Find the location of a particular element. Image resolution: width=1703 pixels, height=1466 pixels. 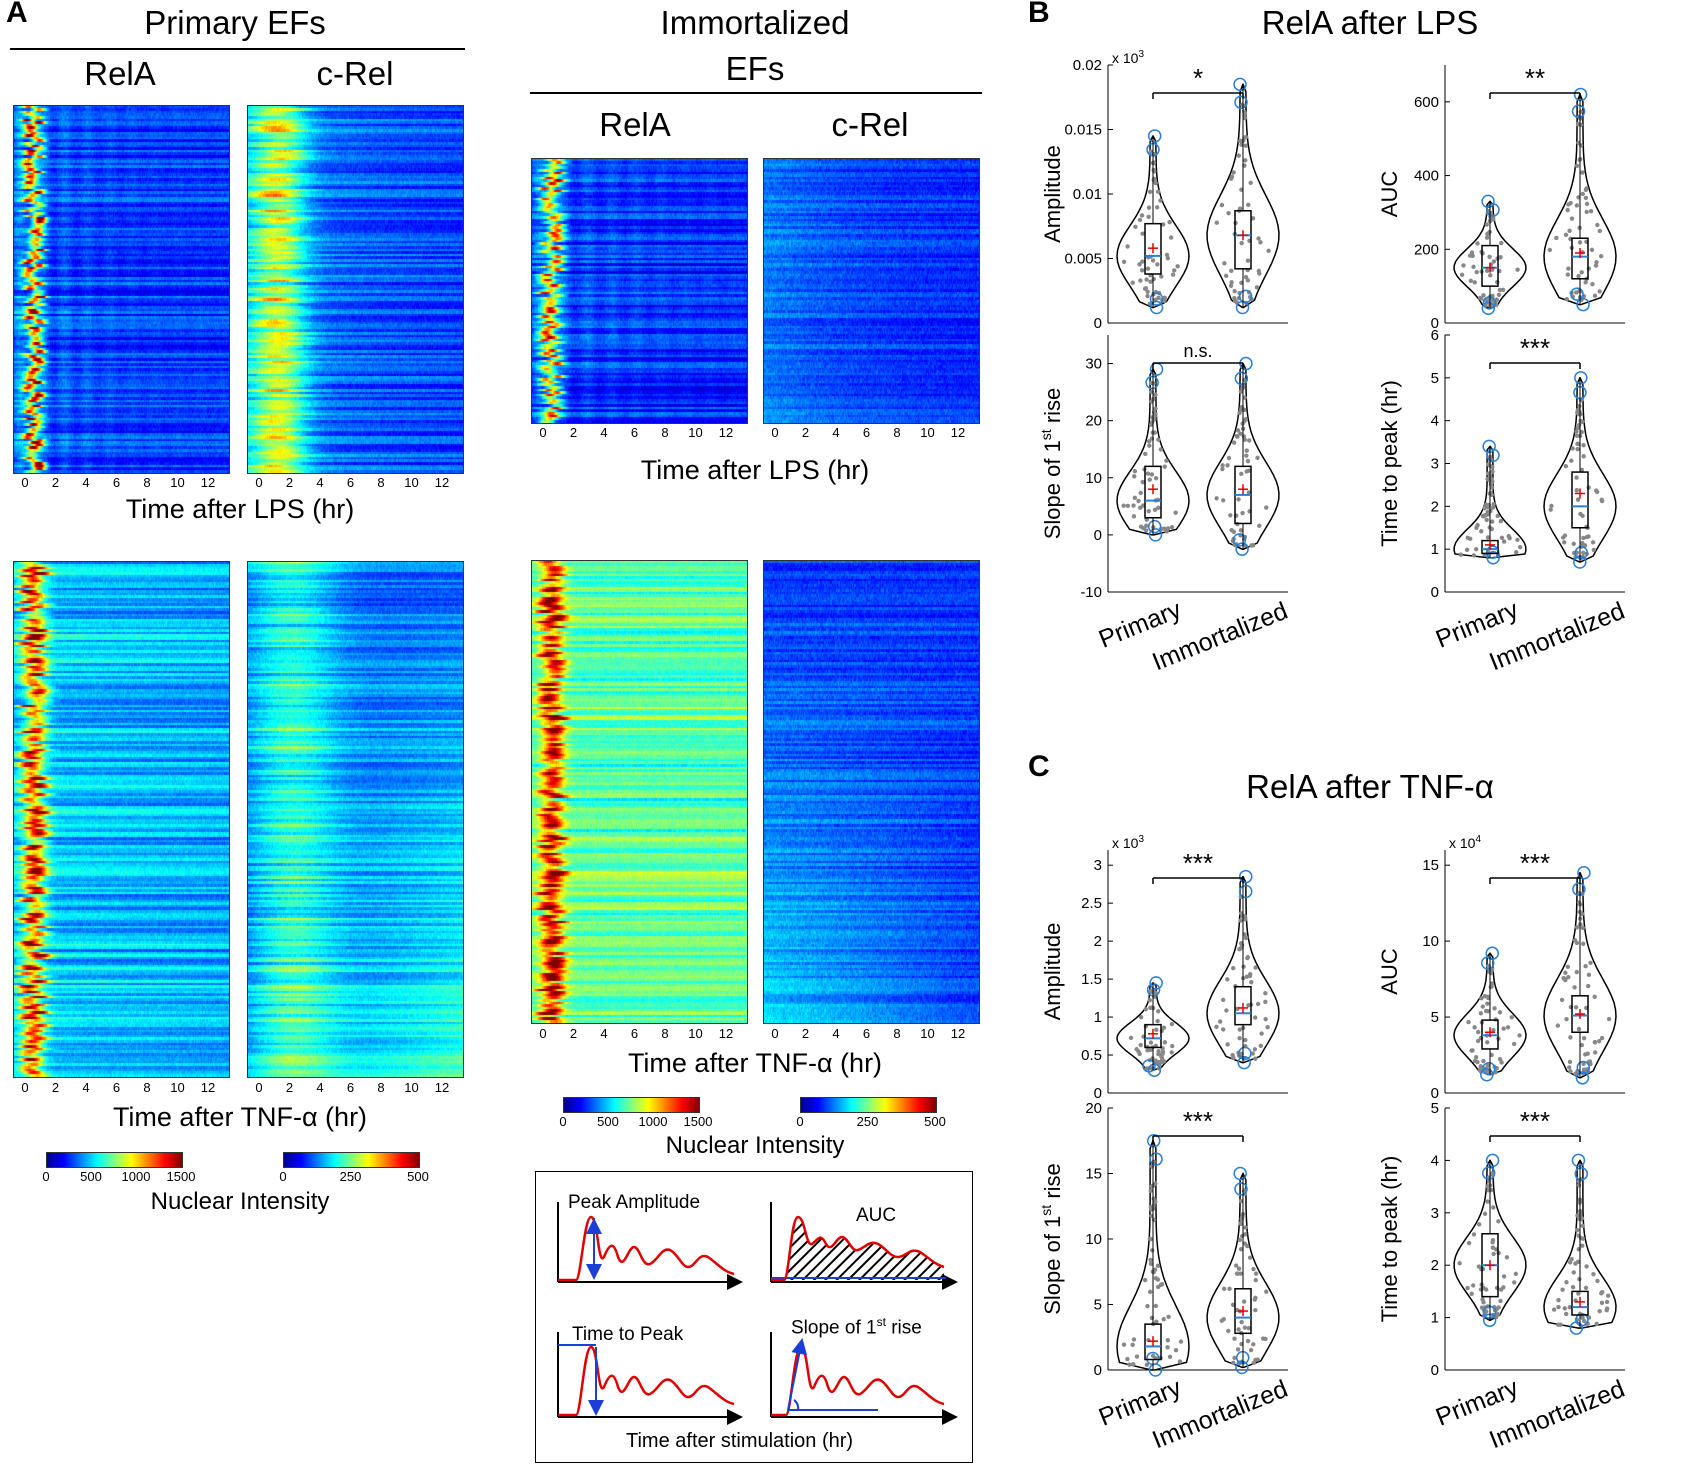

heatmap-primary-relA-lps is located at coordinates (121, 289).